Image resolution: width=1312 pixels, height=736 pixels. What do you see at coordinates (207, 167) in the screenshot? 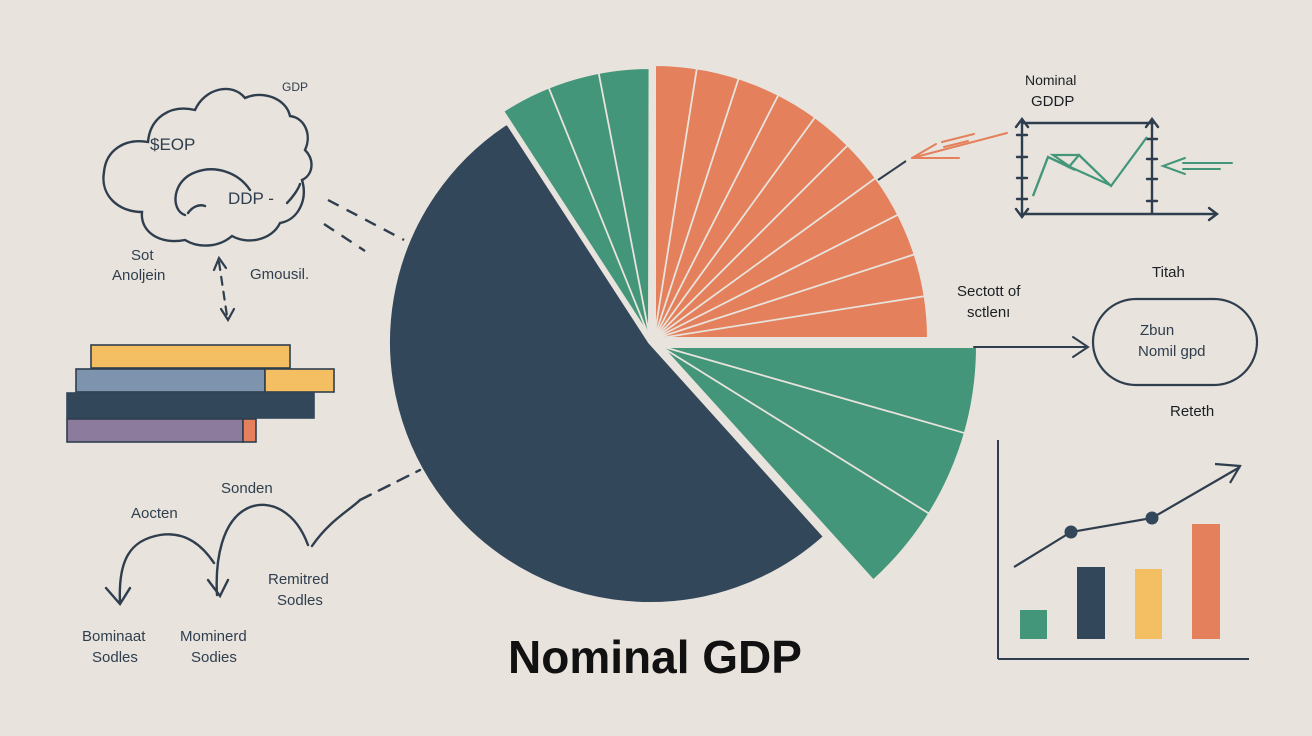
I see `cloud-icon` at bounding box center [207, 167].